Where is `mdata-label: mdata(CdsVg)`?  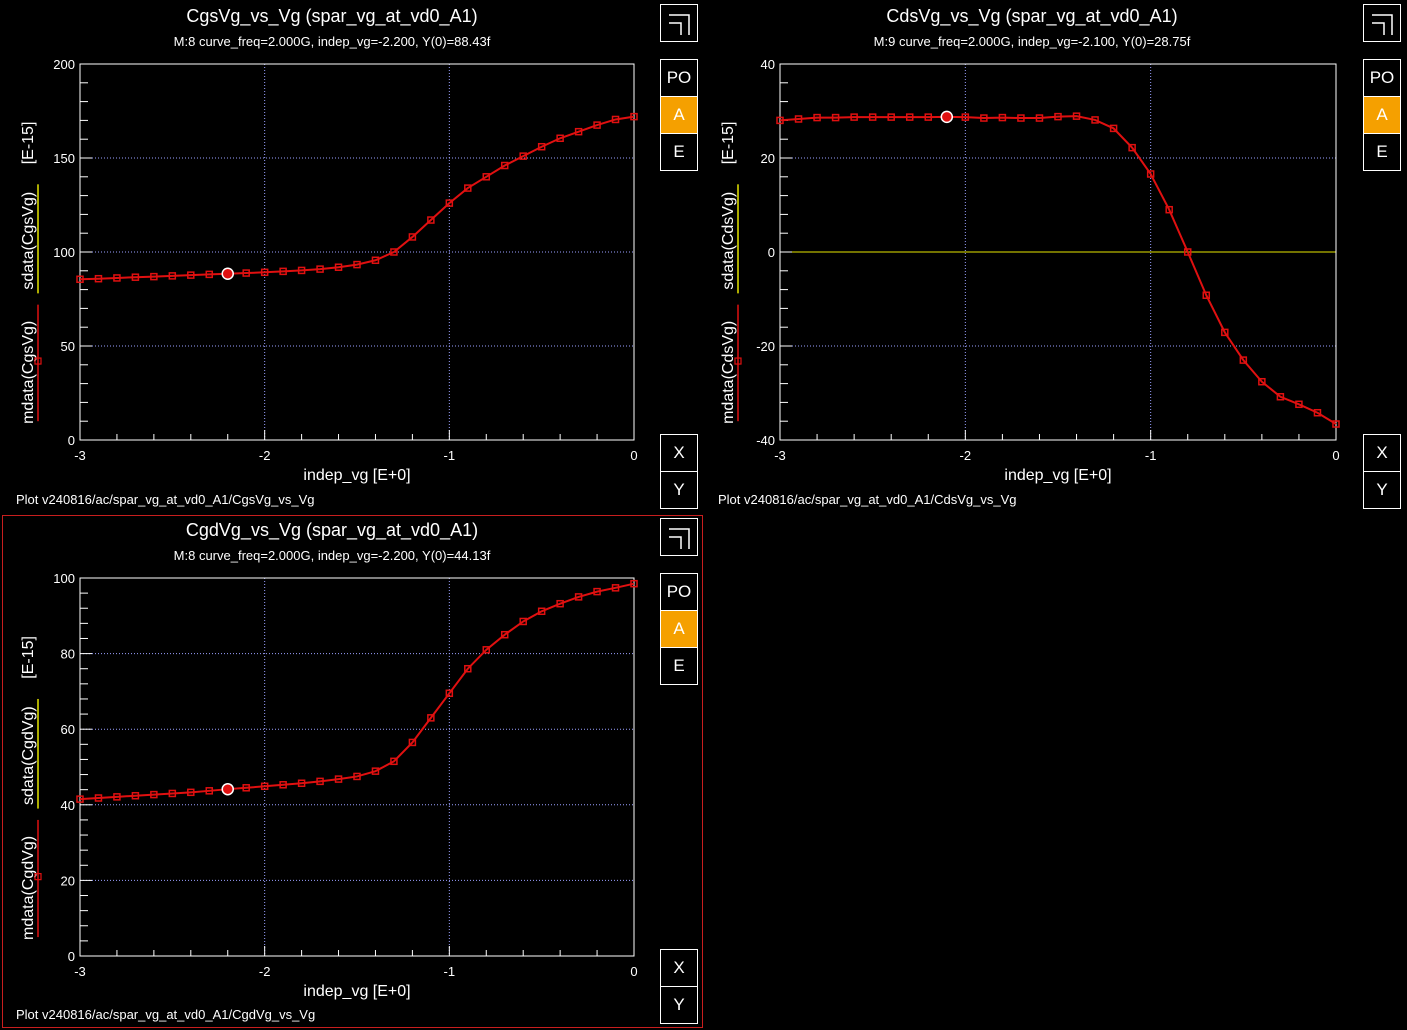
mdata-label: mdata(CdsVg) is located at coordinates (728, 372).